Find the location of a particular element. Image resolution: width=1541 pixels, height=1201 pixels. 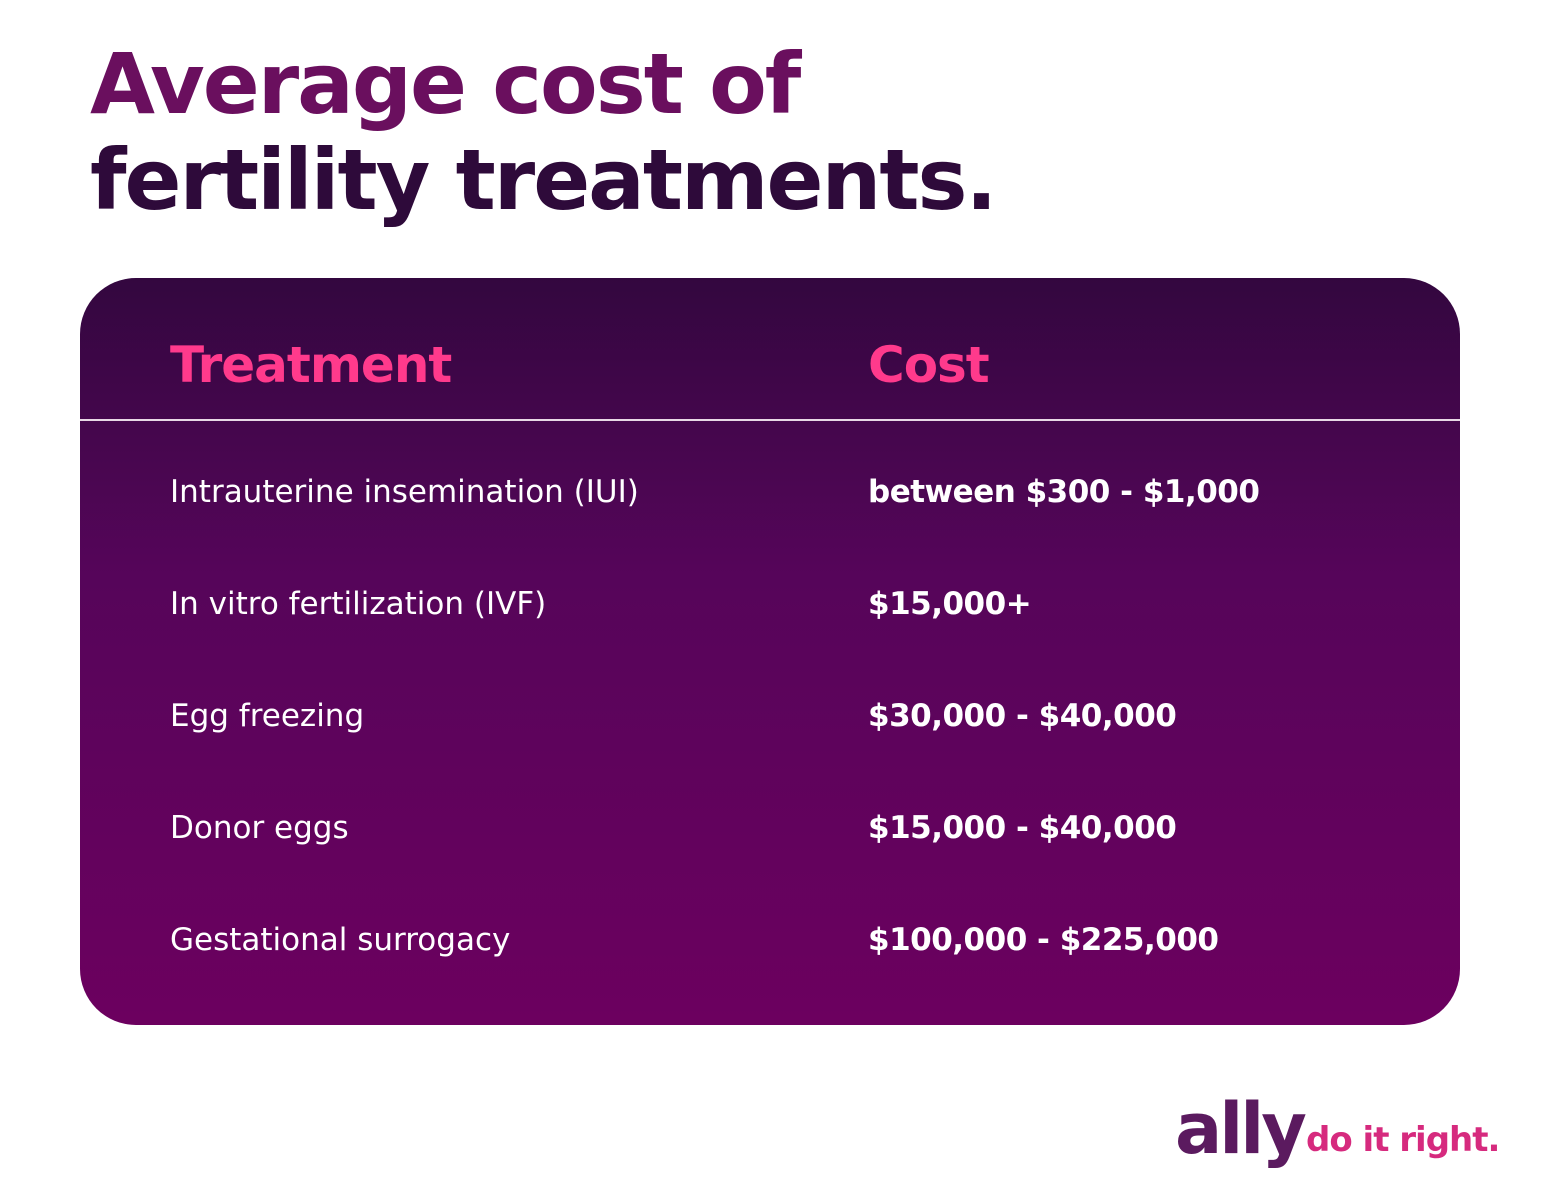

treatment-cell: Intrauterine insemination (IUI) is located at coordinates (404, 492).